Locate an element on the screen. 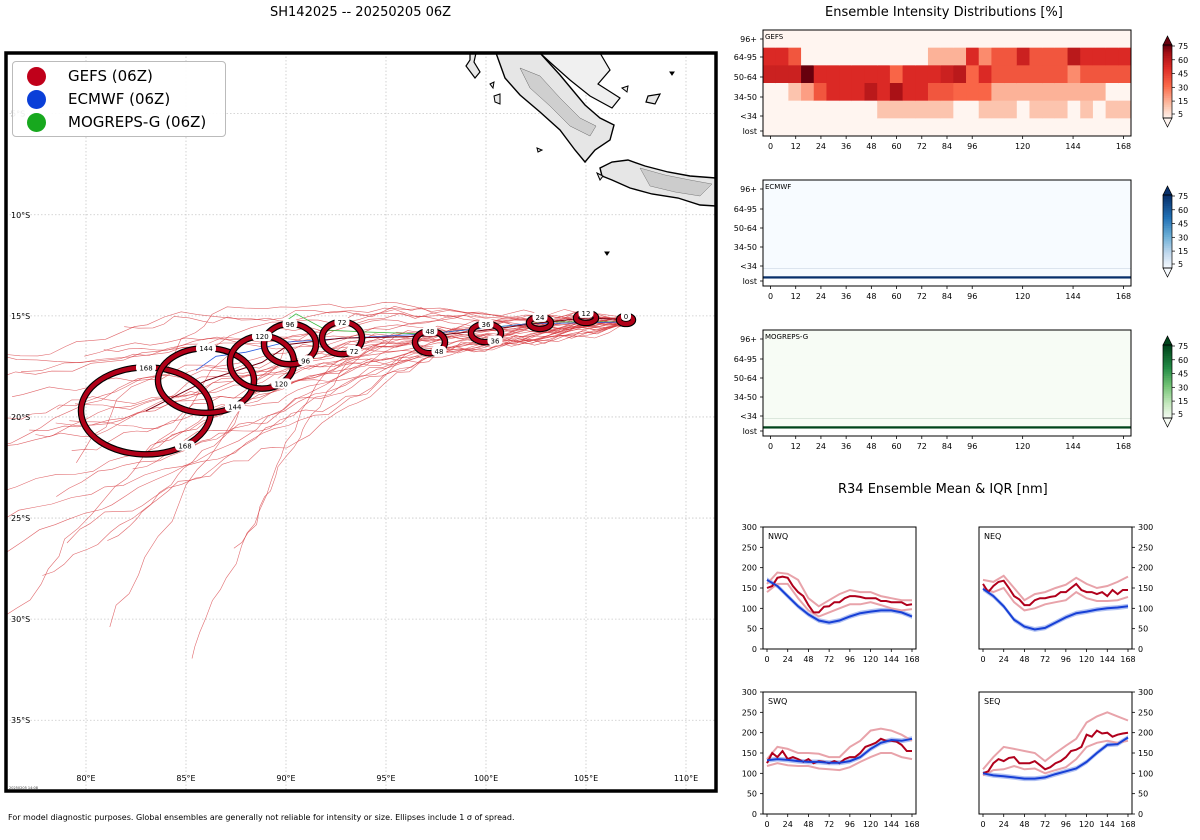  gefs-iqr-high-line is located at coordinates (1055, 740).